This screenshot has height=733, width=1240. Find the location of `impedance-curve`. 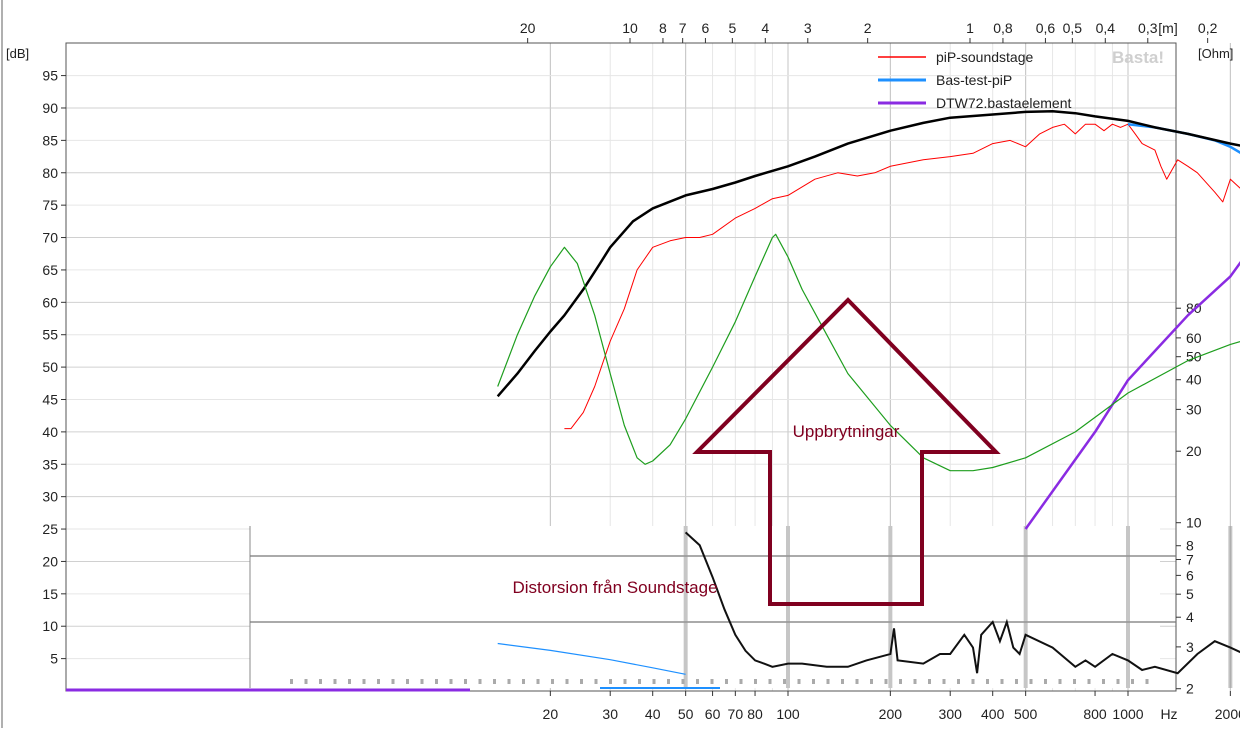

impedance-curve is located at coordinates (591, 658).